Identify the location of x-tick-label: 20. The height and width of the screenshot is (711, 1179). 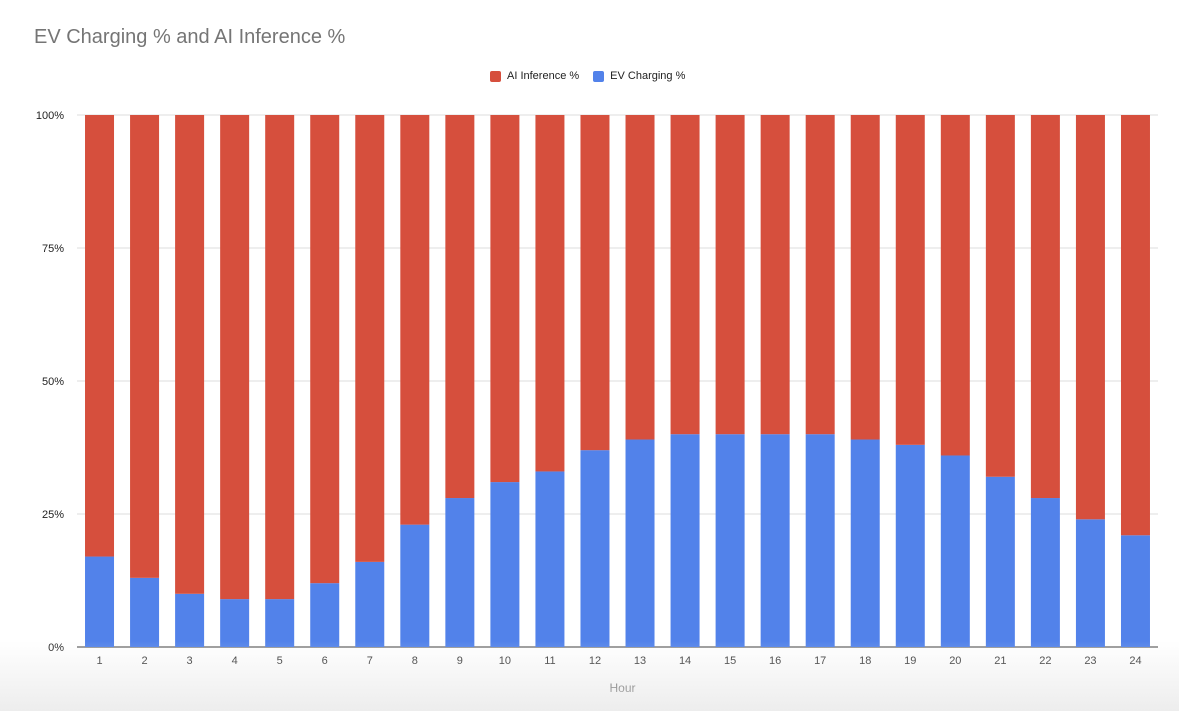
(955, 661).